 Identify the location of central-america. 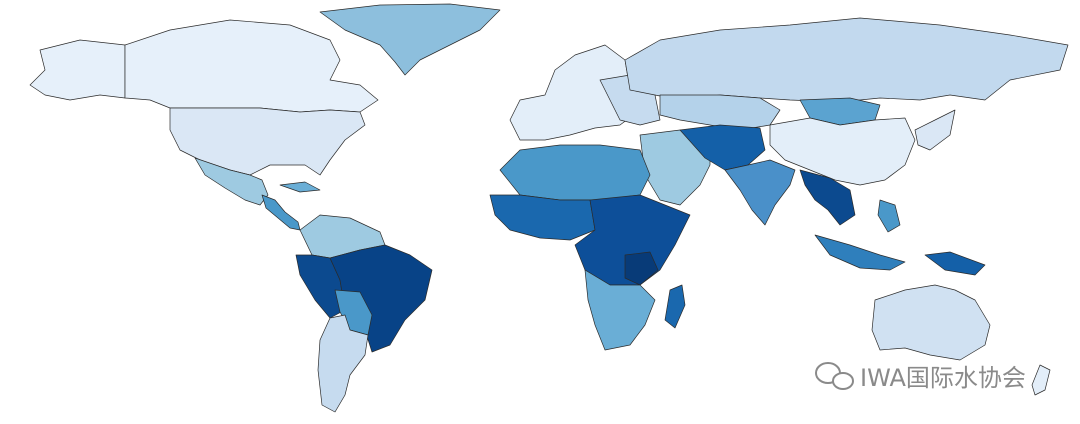
(281, 212).